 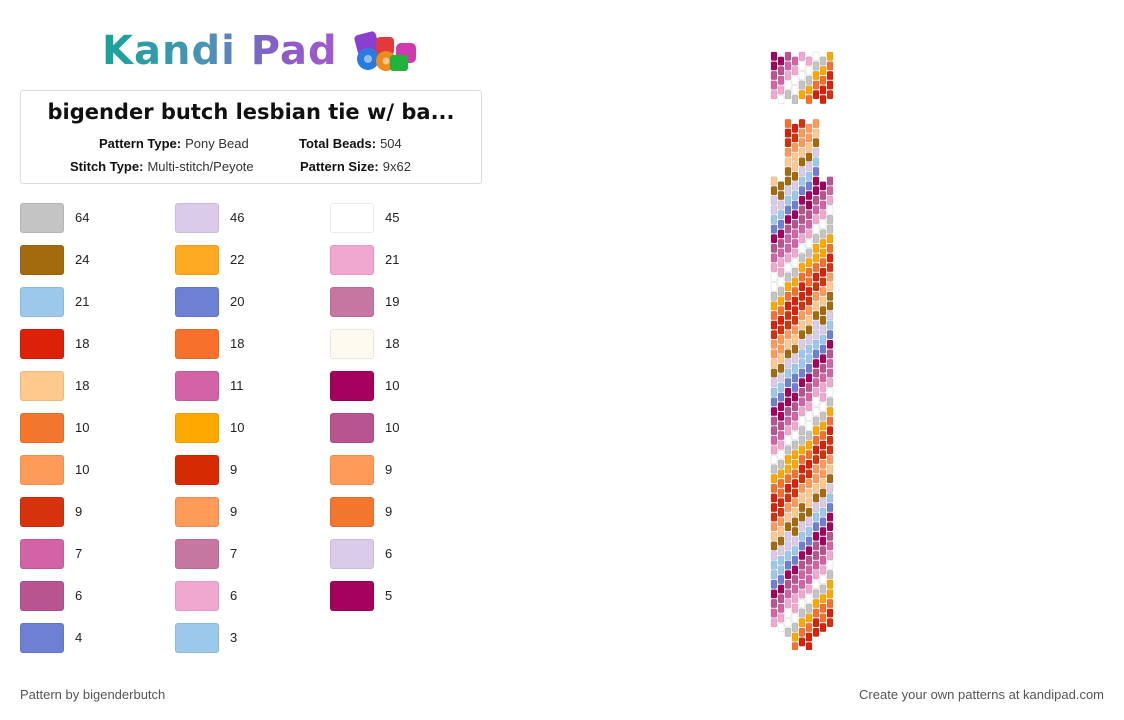 What do you see at coordinates (389, 469) in the screenshot?
I see `bead-count: 9` at bounding box center [389, 469].